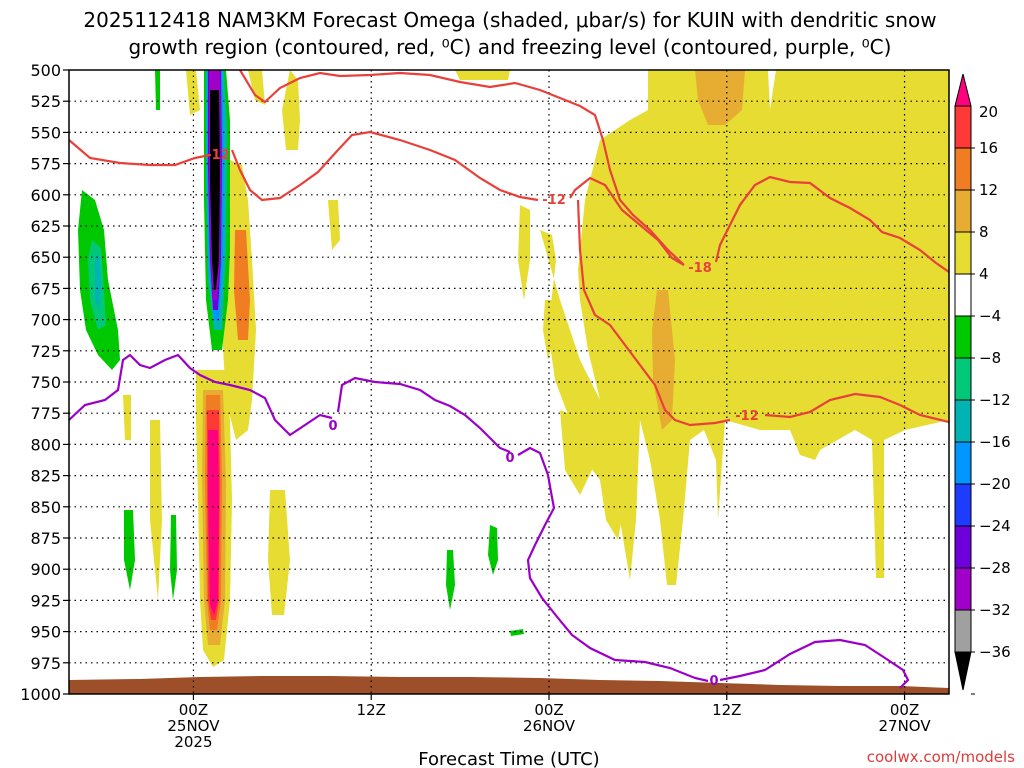  What do you see at coordinates (45, 569) in the screenshot?
I see `y-tick-label: 900` at bounding box center [45, 569].